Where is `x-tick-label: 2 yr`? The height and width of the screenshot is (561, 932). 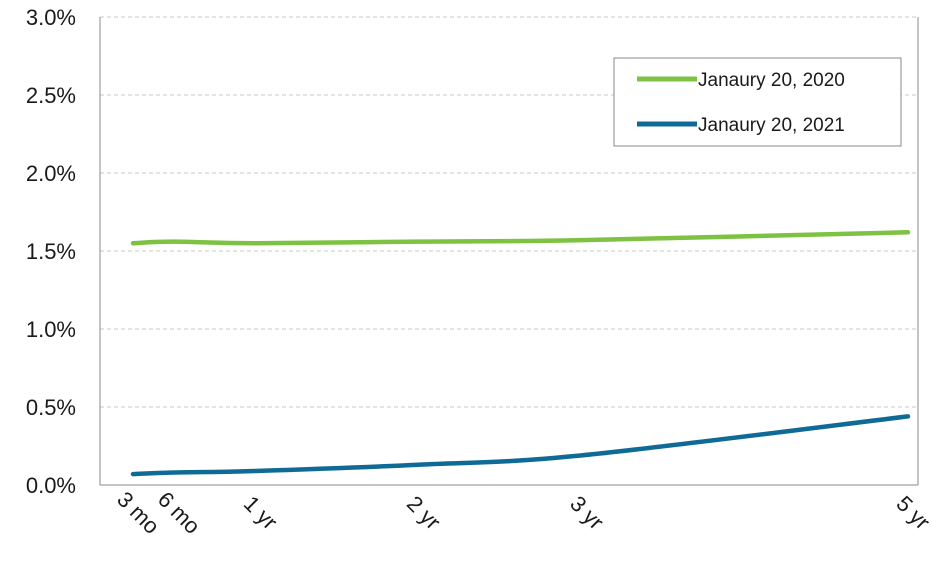 x-tick-label: 2 yr is located at coordinates (424, 513).